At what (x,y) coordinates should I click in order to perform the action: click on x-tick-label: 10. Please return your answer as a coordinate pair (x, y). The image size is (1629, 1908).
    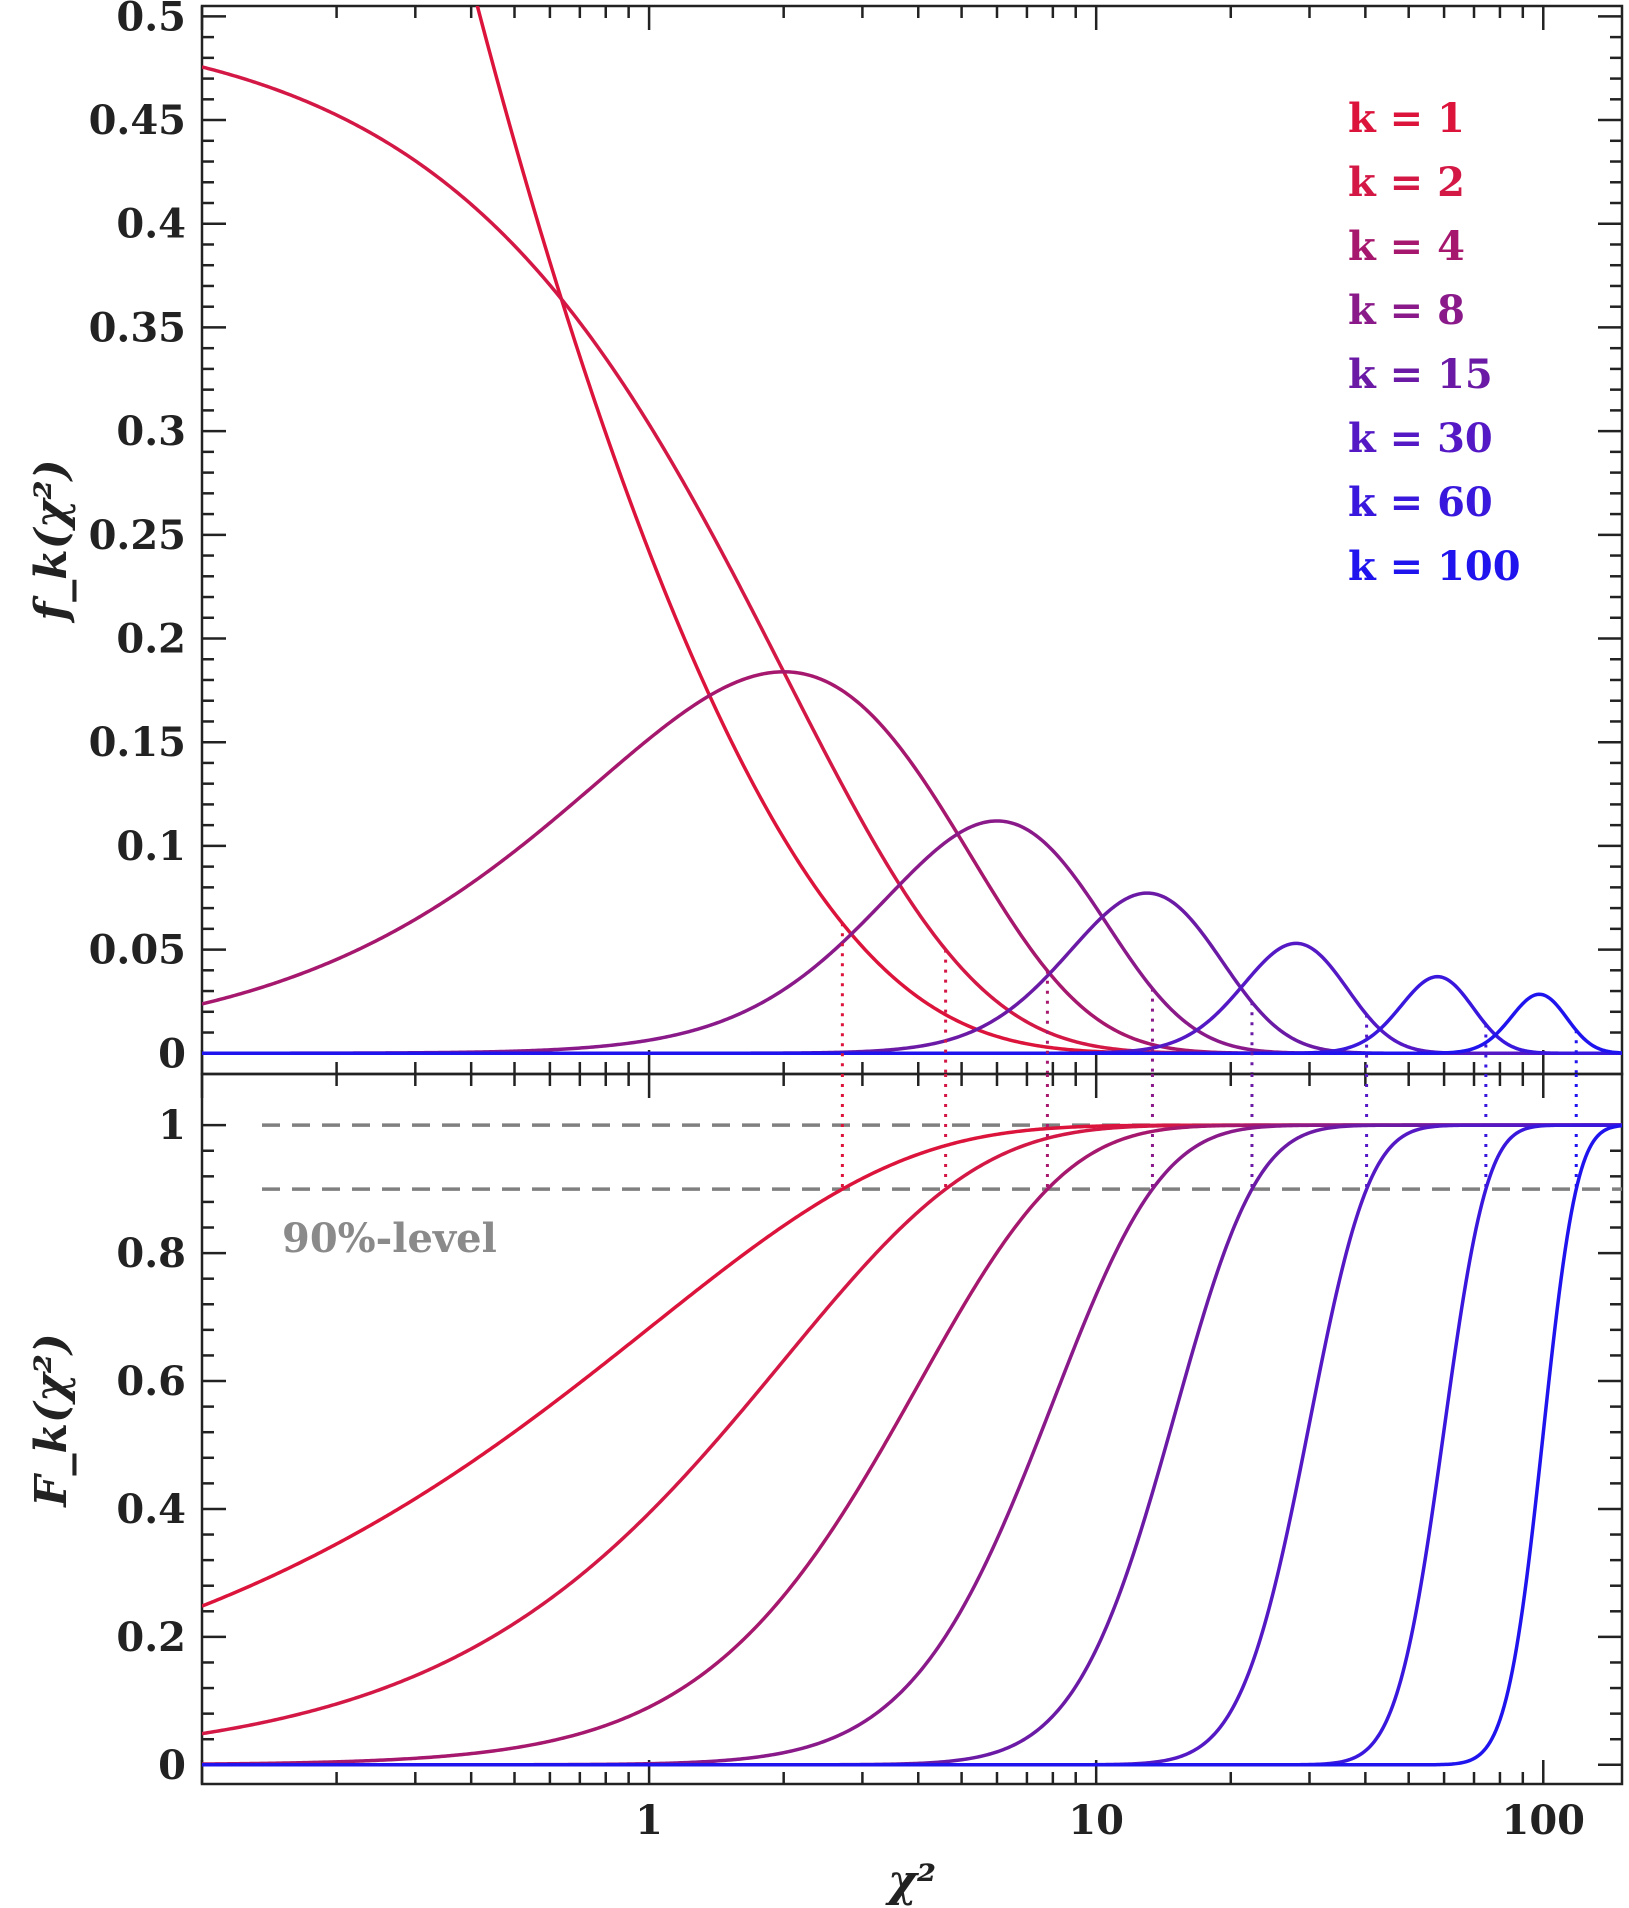
    Looking at the image, I should click on (1096, 1820).